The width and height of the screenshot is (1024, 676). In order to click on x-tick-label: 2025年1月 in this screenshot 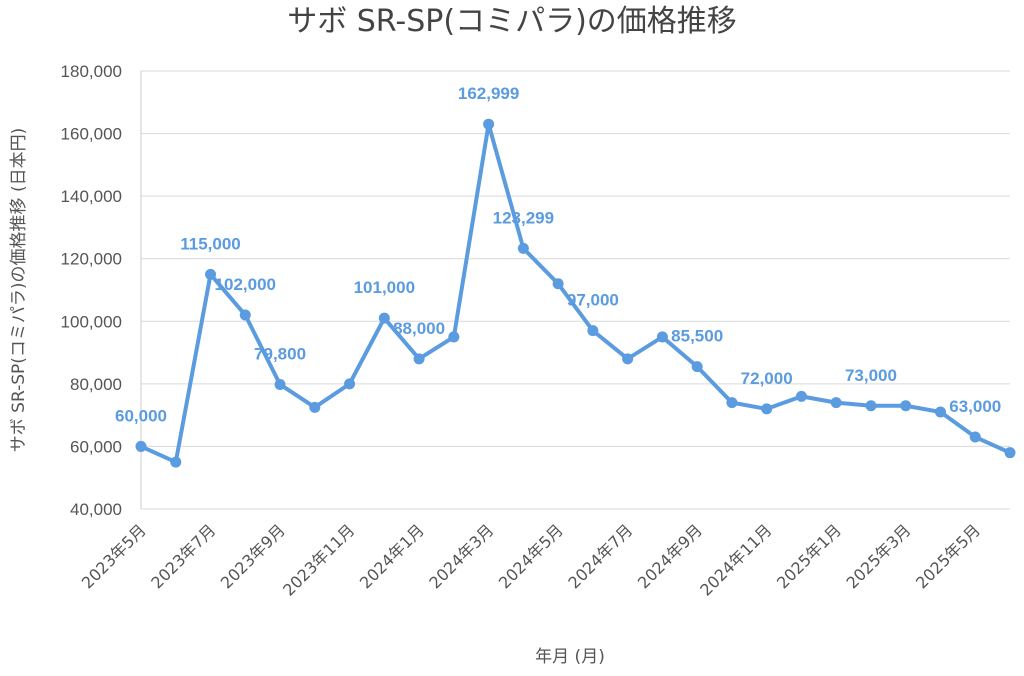, I will do `click(809, 556)`.